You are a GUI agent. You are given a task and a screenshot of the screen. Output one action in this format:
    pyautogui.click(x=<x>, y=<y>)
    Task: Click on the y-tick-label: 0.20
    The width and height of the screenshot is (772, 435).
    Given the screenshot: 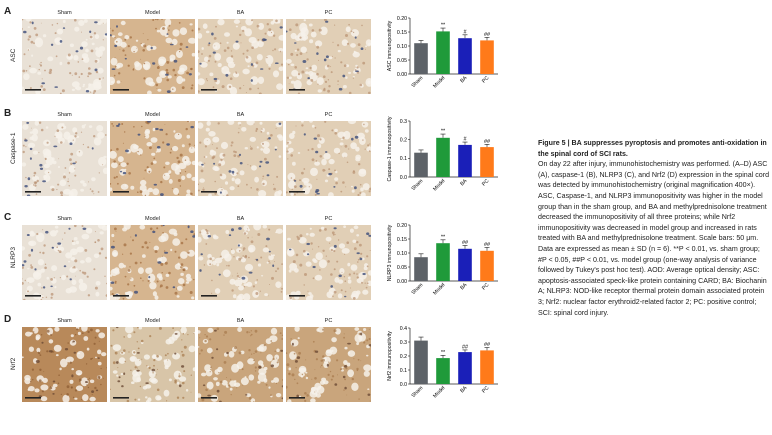 What is the action you would take?
    pyautogui.click(x=402, y=19)
    